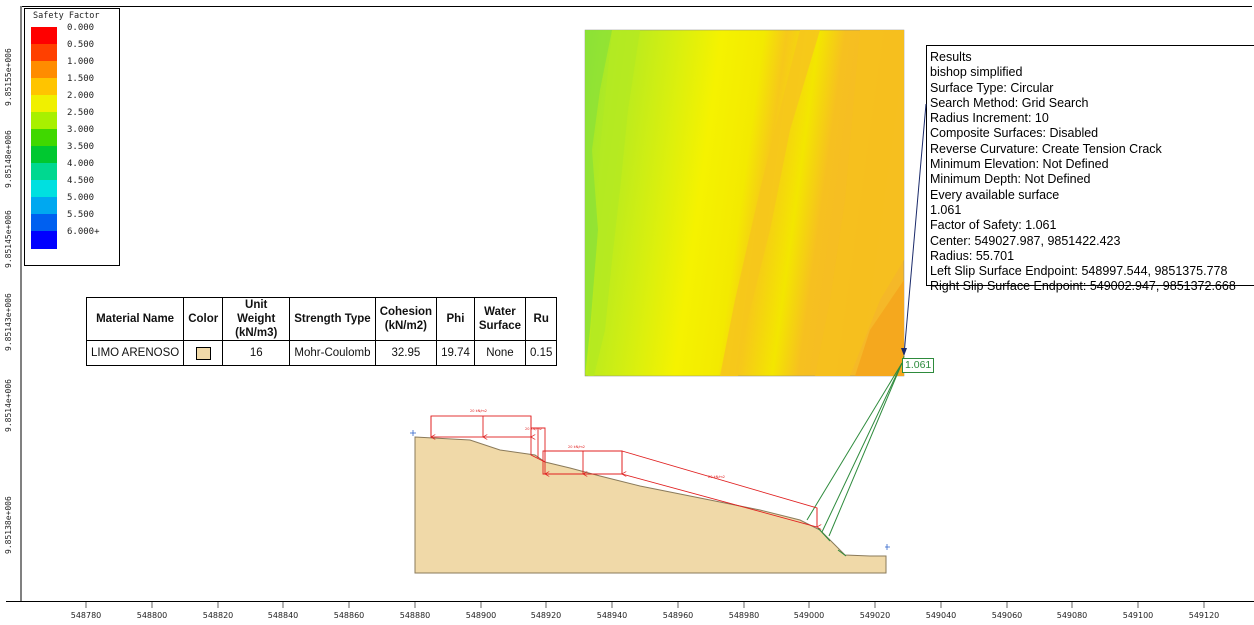  I want to click on x-tick-label: 549080, so click(1072, 615).